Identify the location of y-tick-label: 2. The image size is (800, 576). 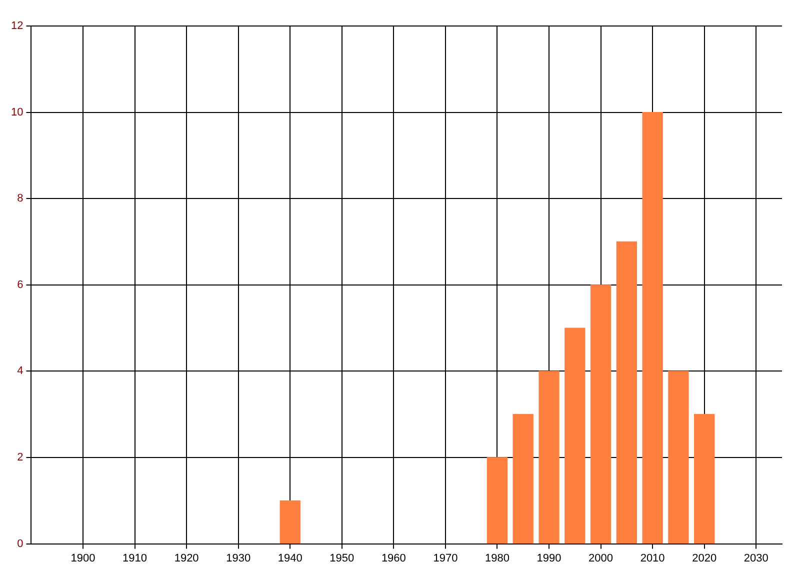
(20, 458).